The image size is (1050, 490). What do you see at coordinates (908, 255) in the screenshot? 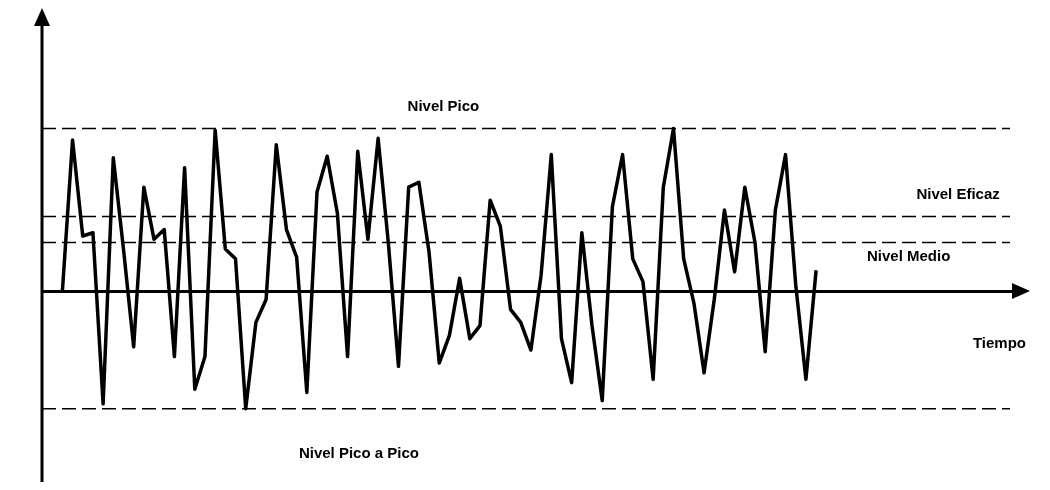
I see `ref-line-label: Nivel Medio` at bounding box center [908, 255].